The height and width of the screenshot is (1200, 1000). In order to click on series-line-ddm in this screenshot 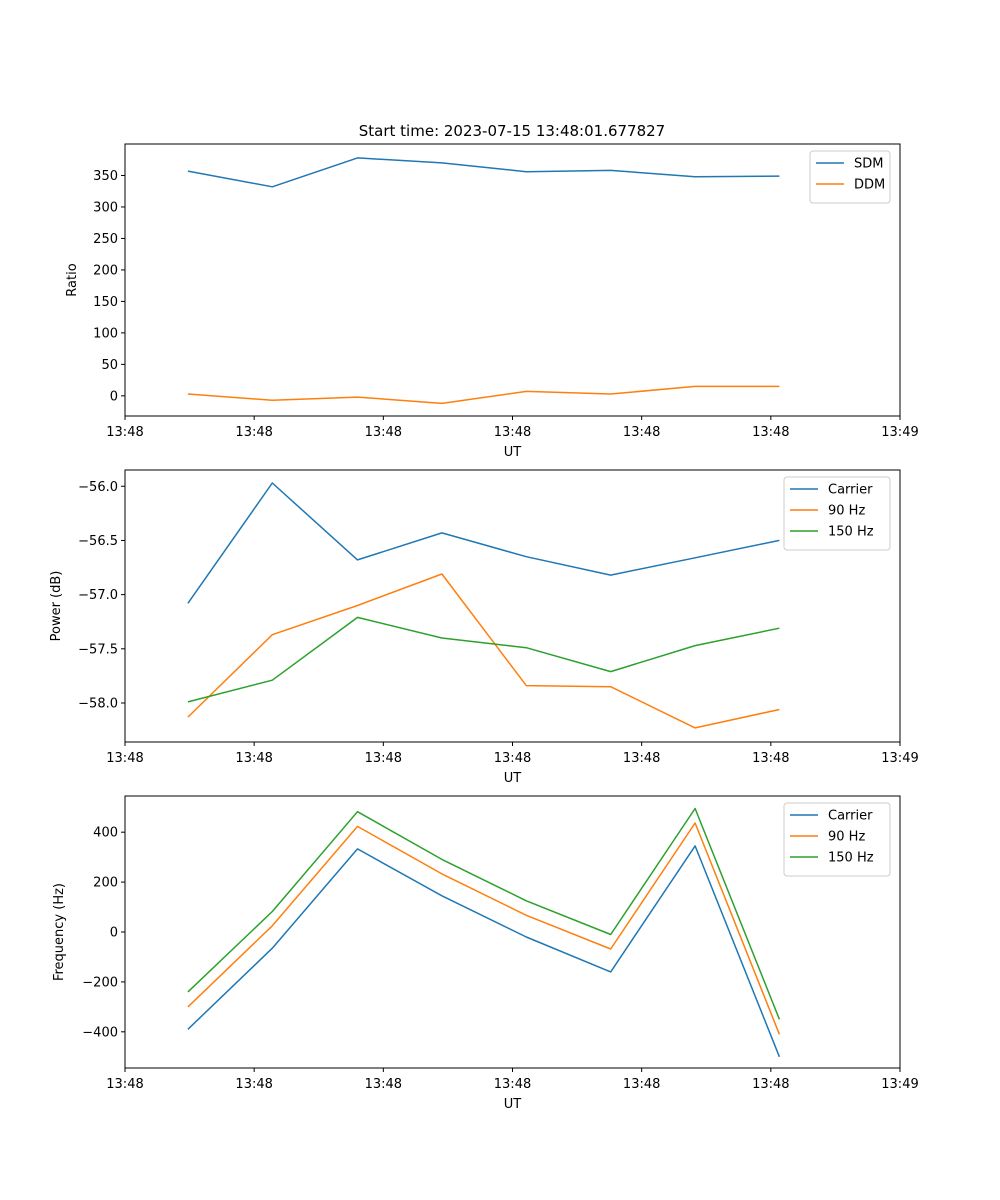, I will do `click(483, 395)`.